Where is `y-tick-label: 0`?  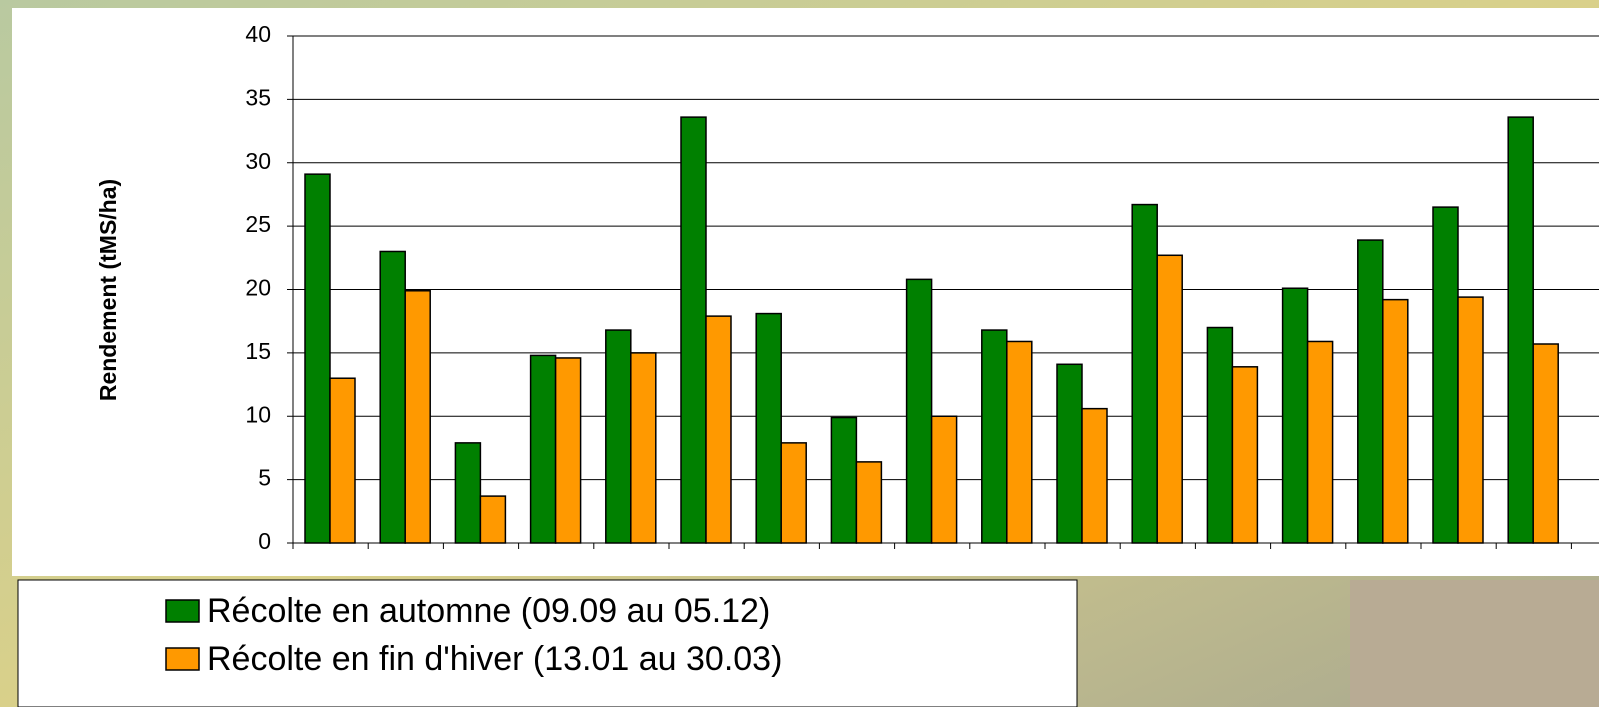
y-tick-label: 0 is located at coordinates (264, 541).